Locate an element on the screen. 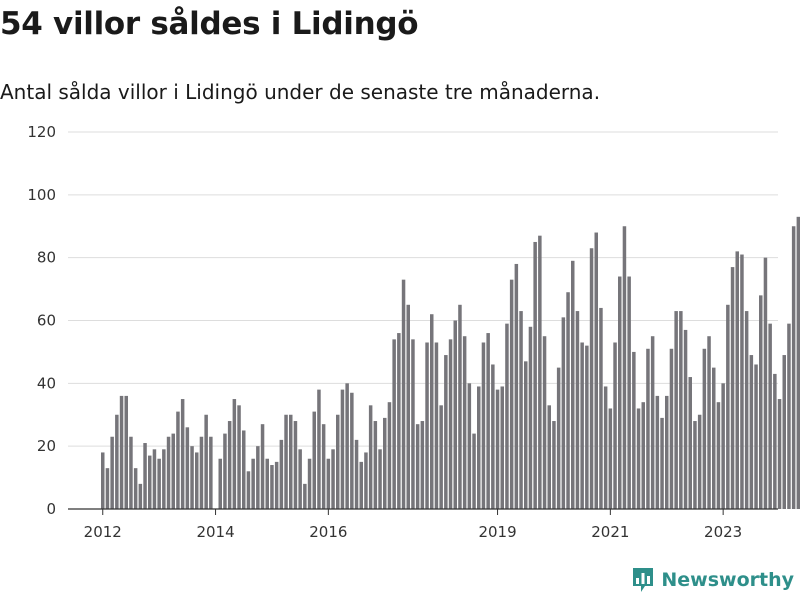 The width and height of the screenshot is (800, 600). x-axis-ticks: 2012201420162019202120232025 is located at coordinates (413, 525).